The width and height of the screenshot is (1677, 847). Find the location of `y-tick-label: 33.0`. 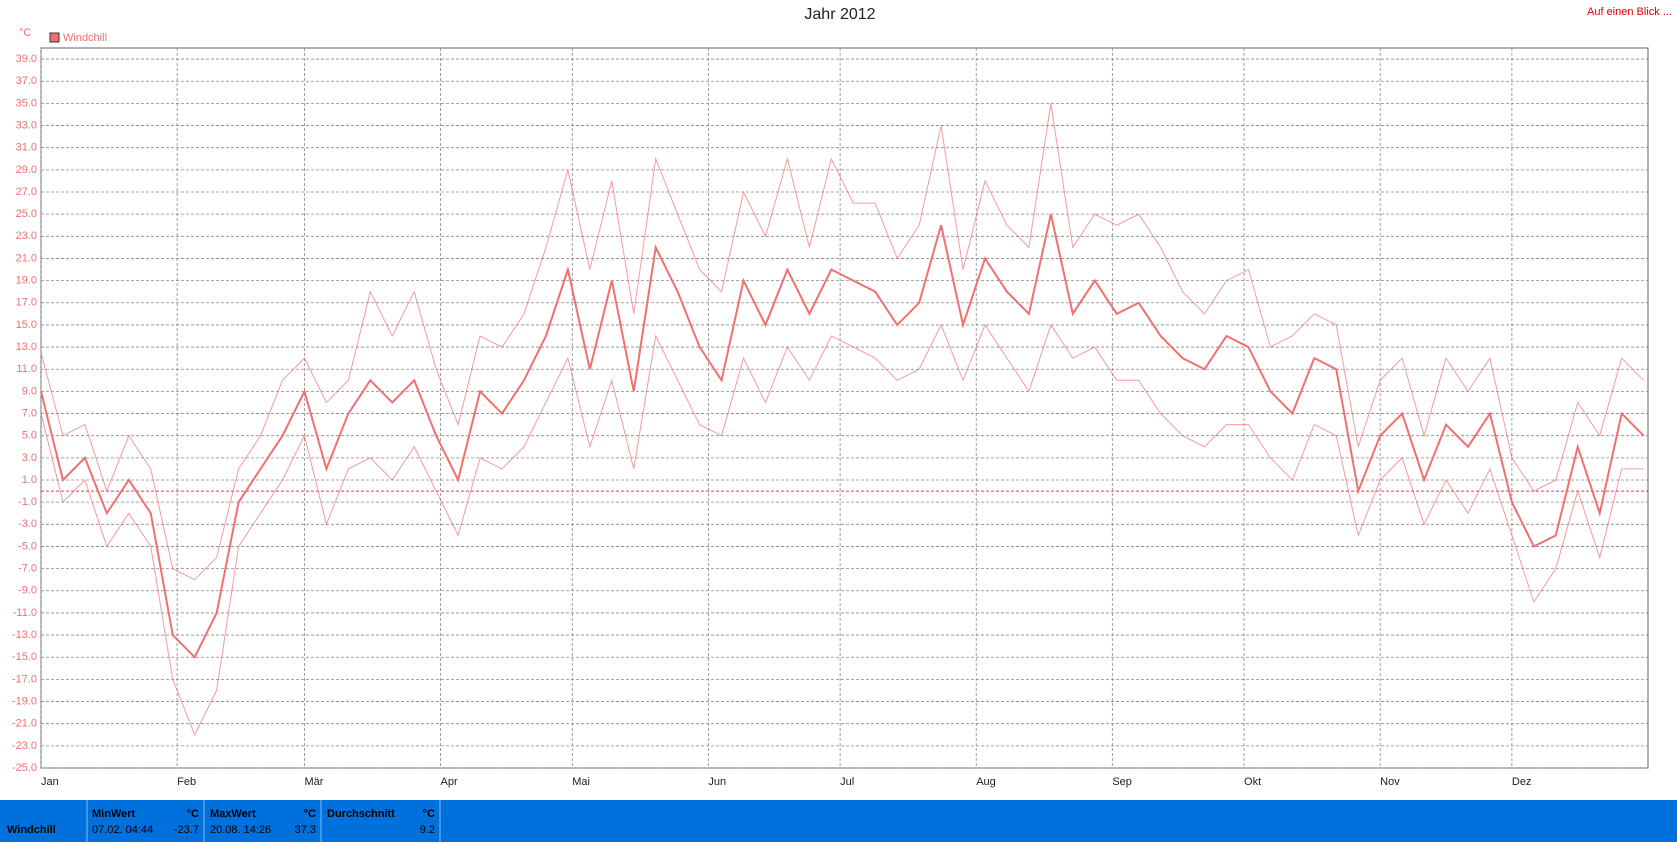

y-tick-label: 33.0 is located at coordinates (26, 125).